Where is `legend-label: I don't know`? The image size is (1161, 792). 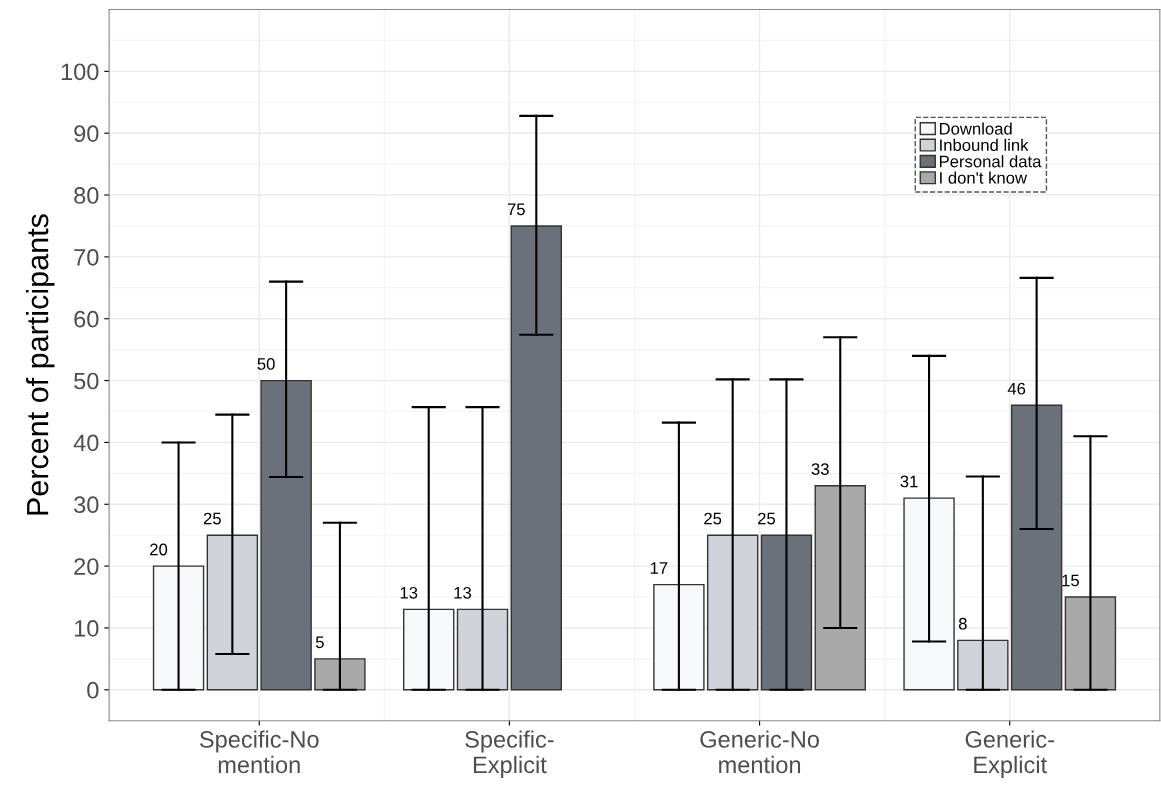 legend-label: I don't know is located at coordinates (984, 177).